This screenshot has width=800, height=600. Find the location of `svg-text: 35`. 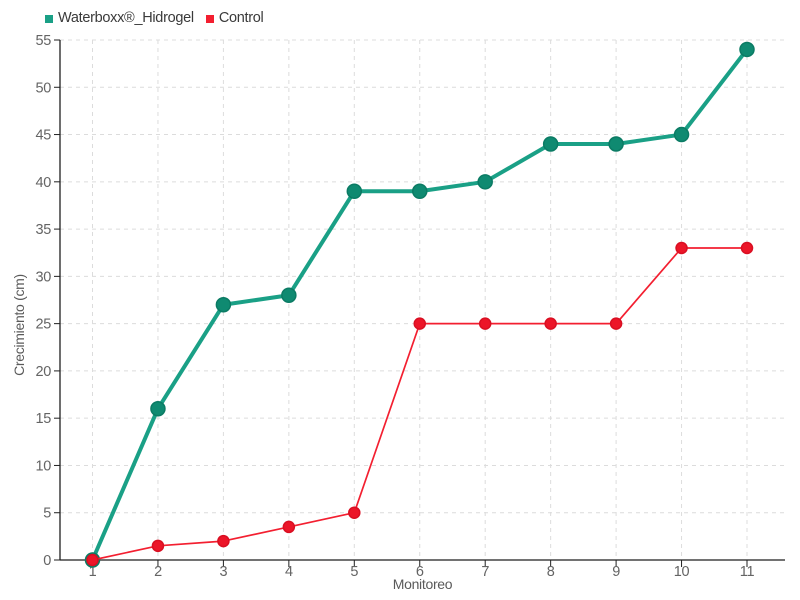

svg-text: 35 is located at coordinates (43, 230).